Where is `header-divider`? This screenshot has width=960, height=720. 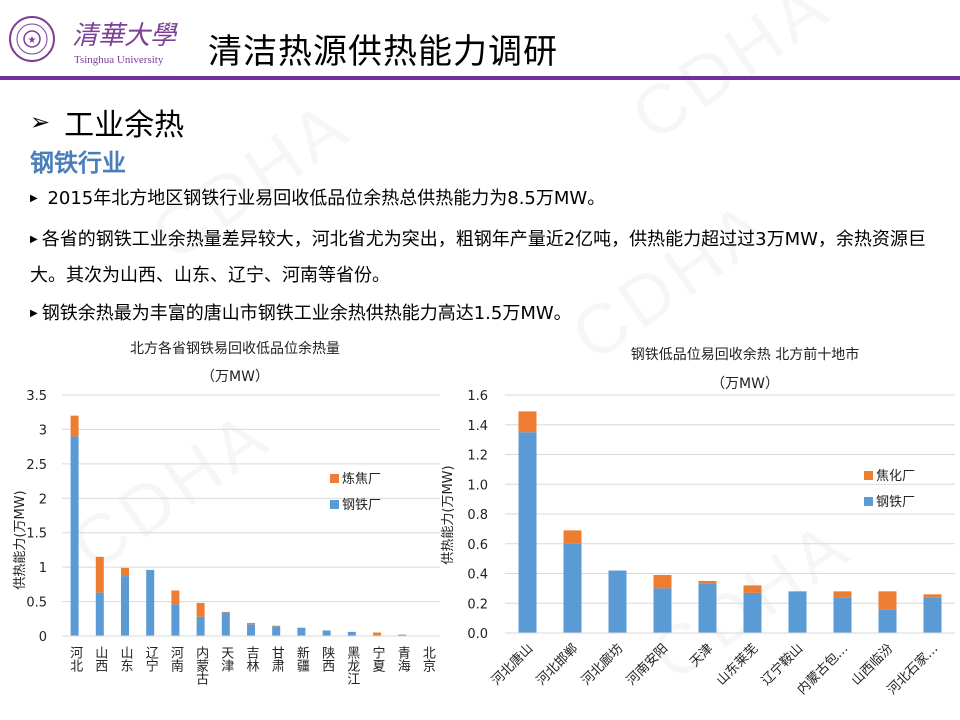
header-divider is located at coordinates (480, 78).